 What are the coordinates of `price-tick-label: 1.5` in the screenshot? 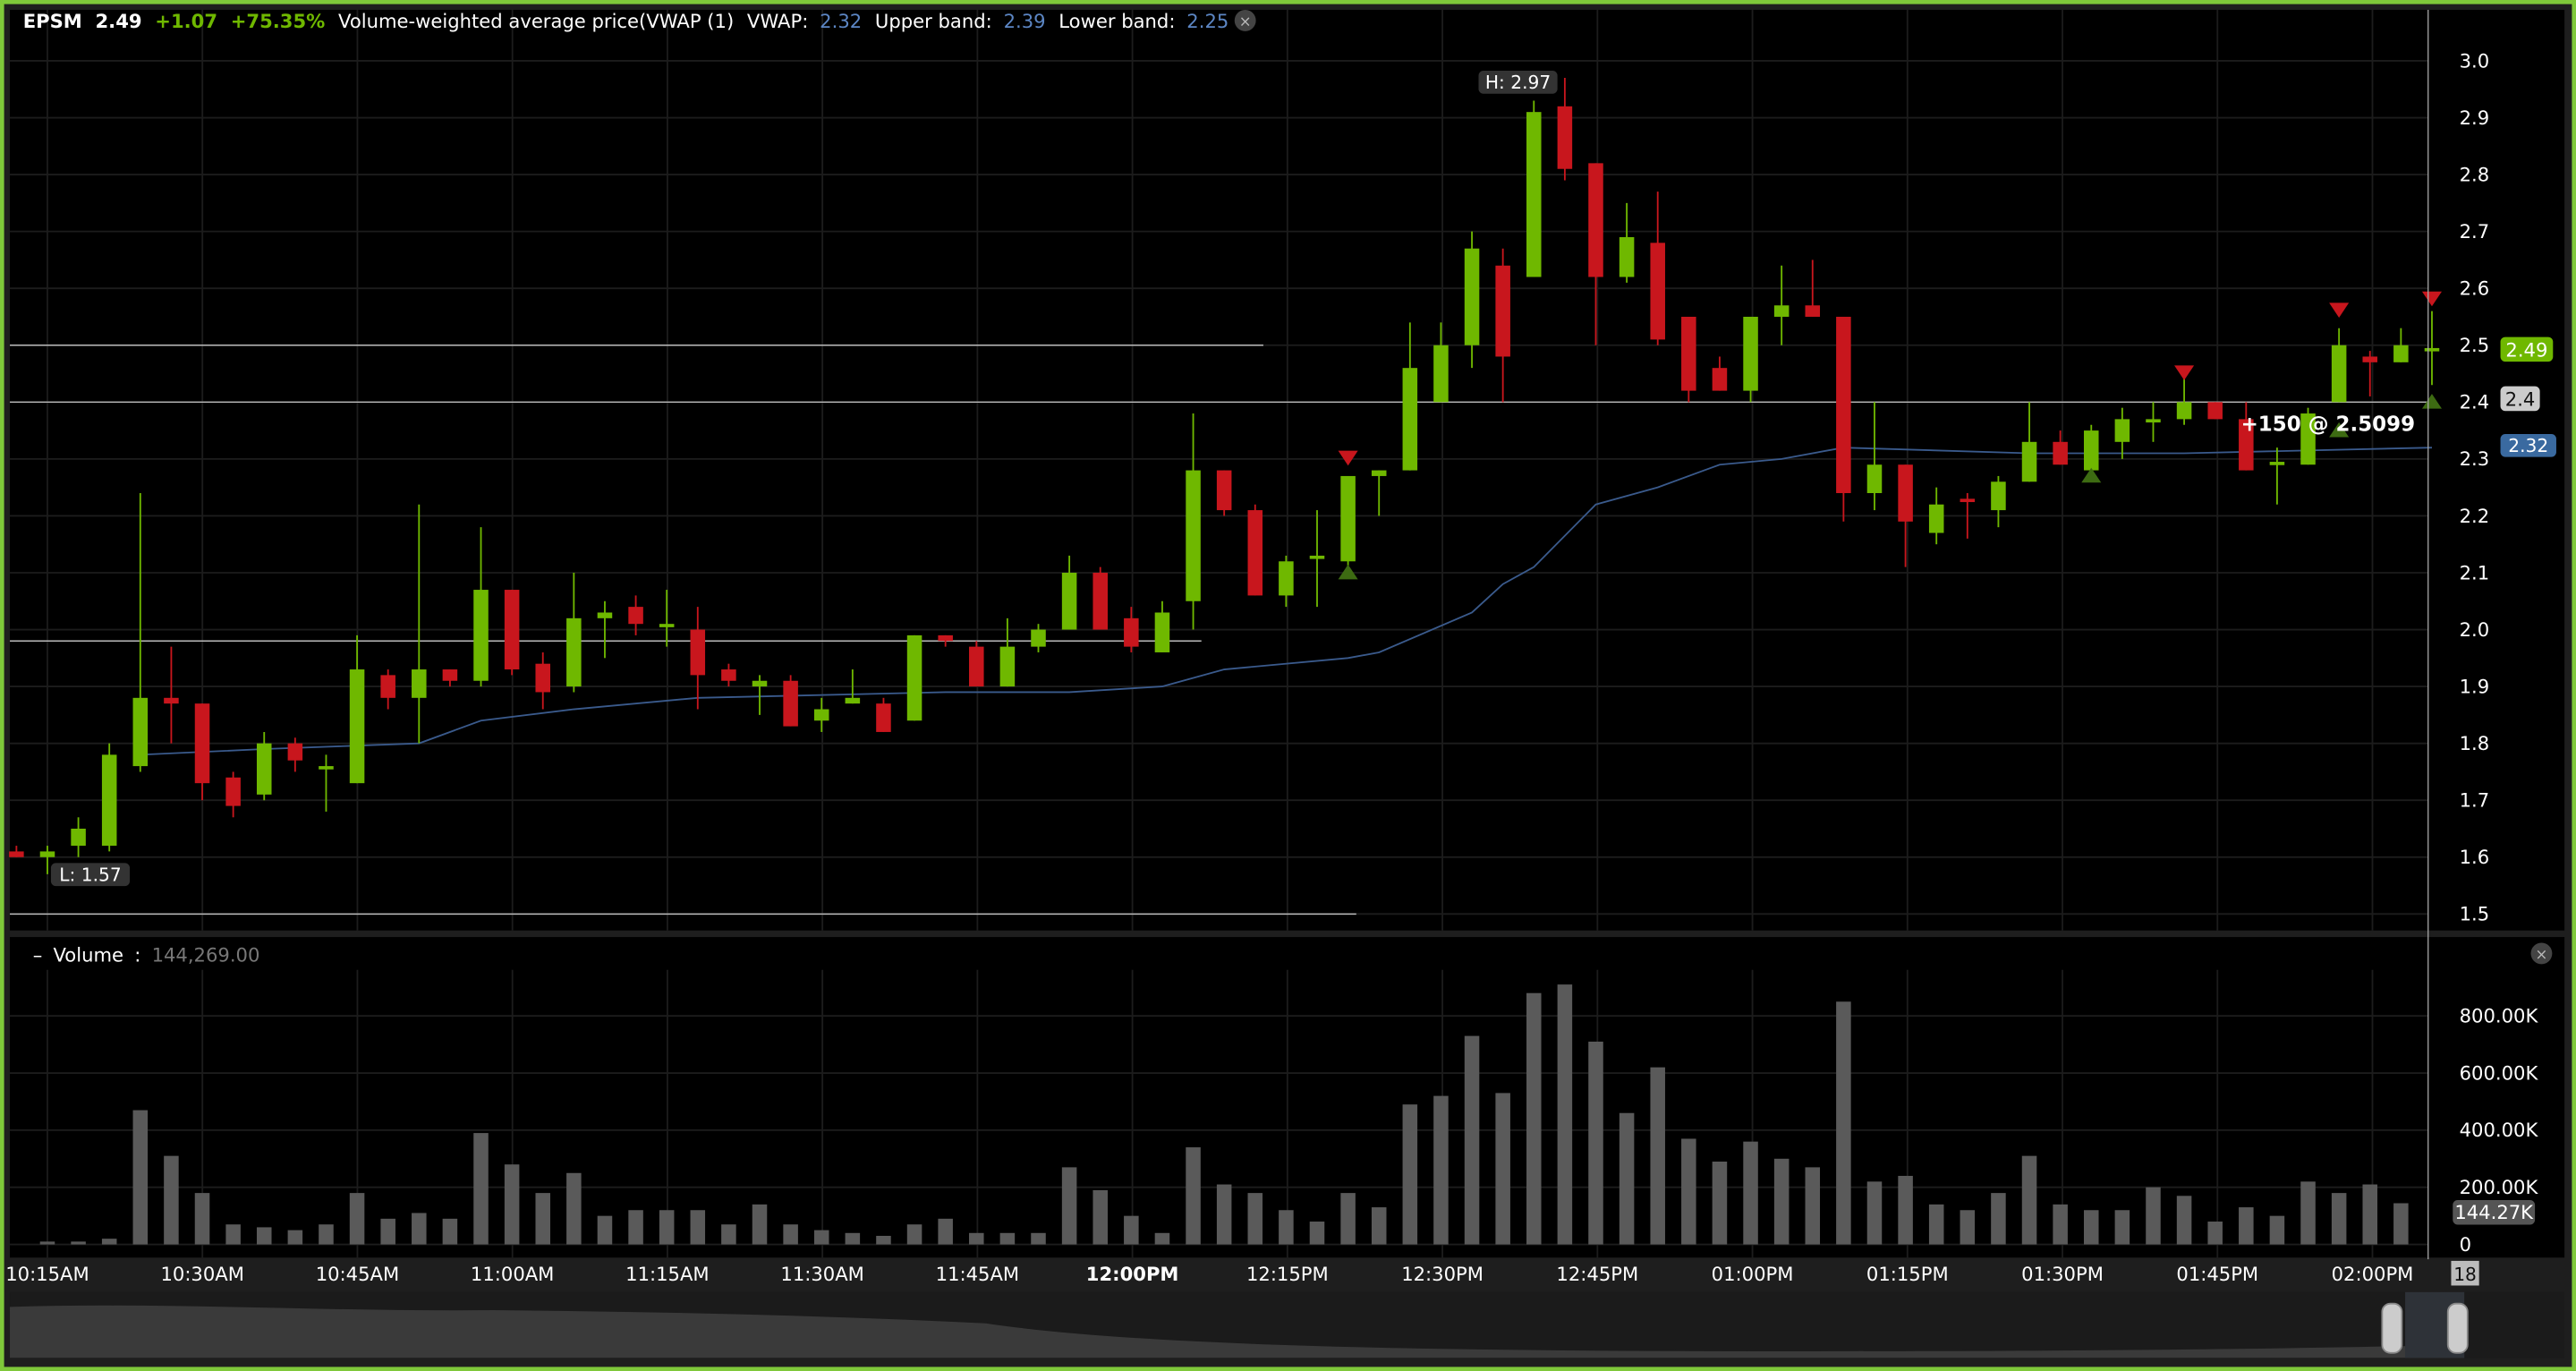 It's located at (2475, 914).